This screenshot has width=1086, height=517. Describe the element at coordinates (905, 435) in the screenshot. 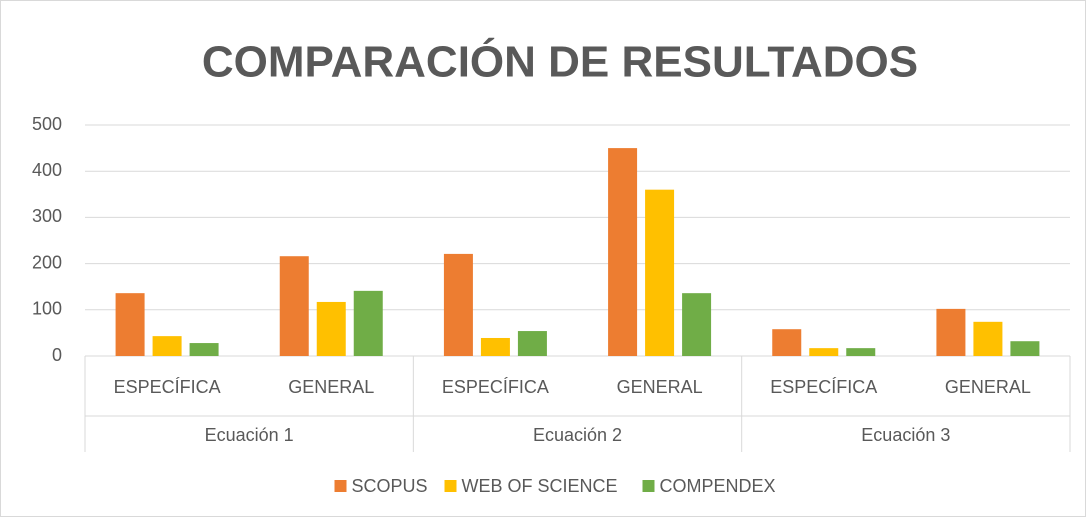

I see `group-label: Ecuación 3` at that location.